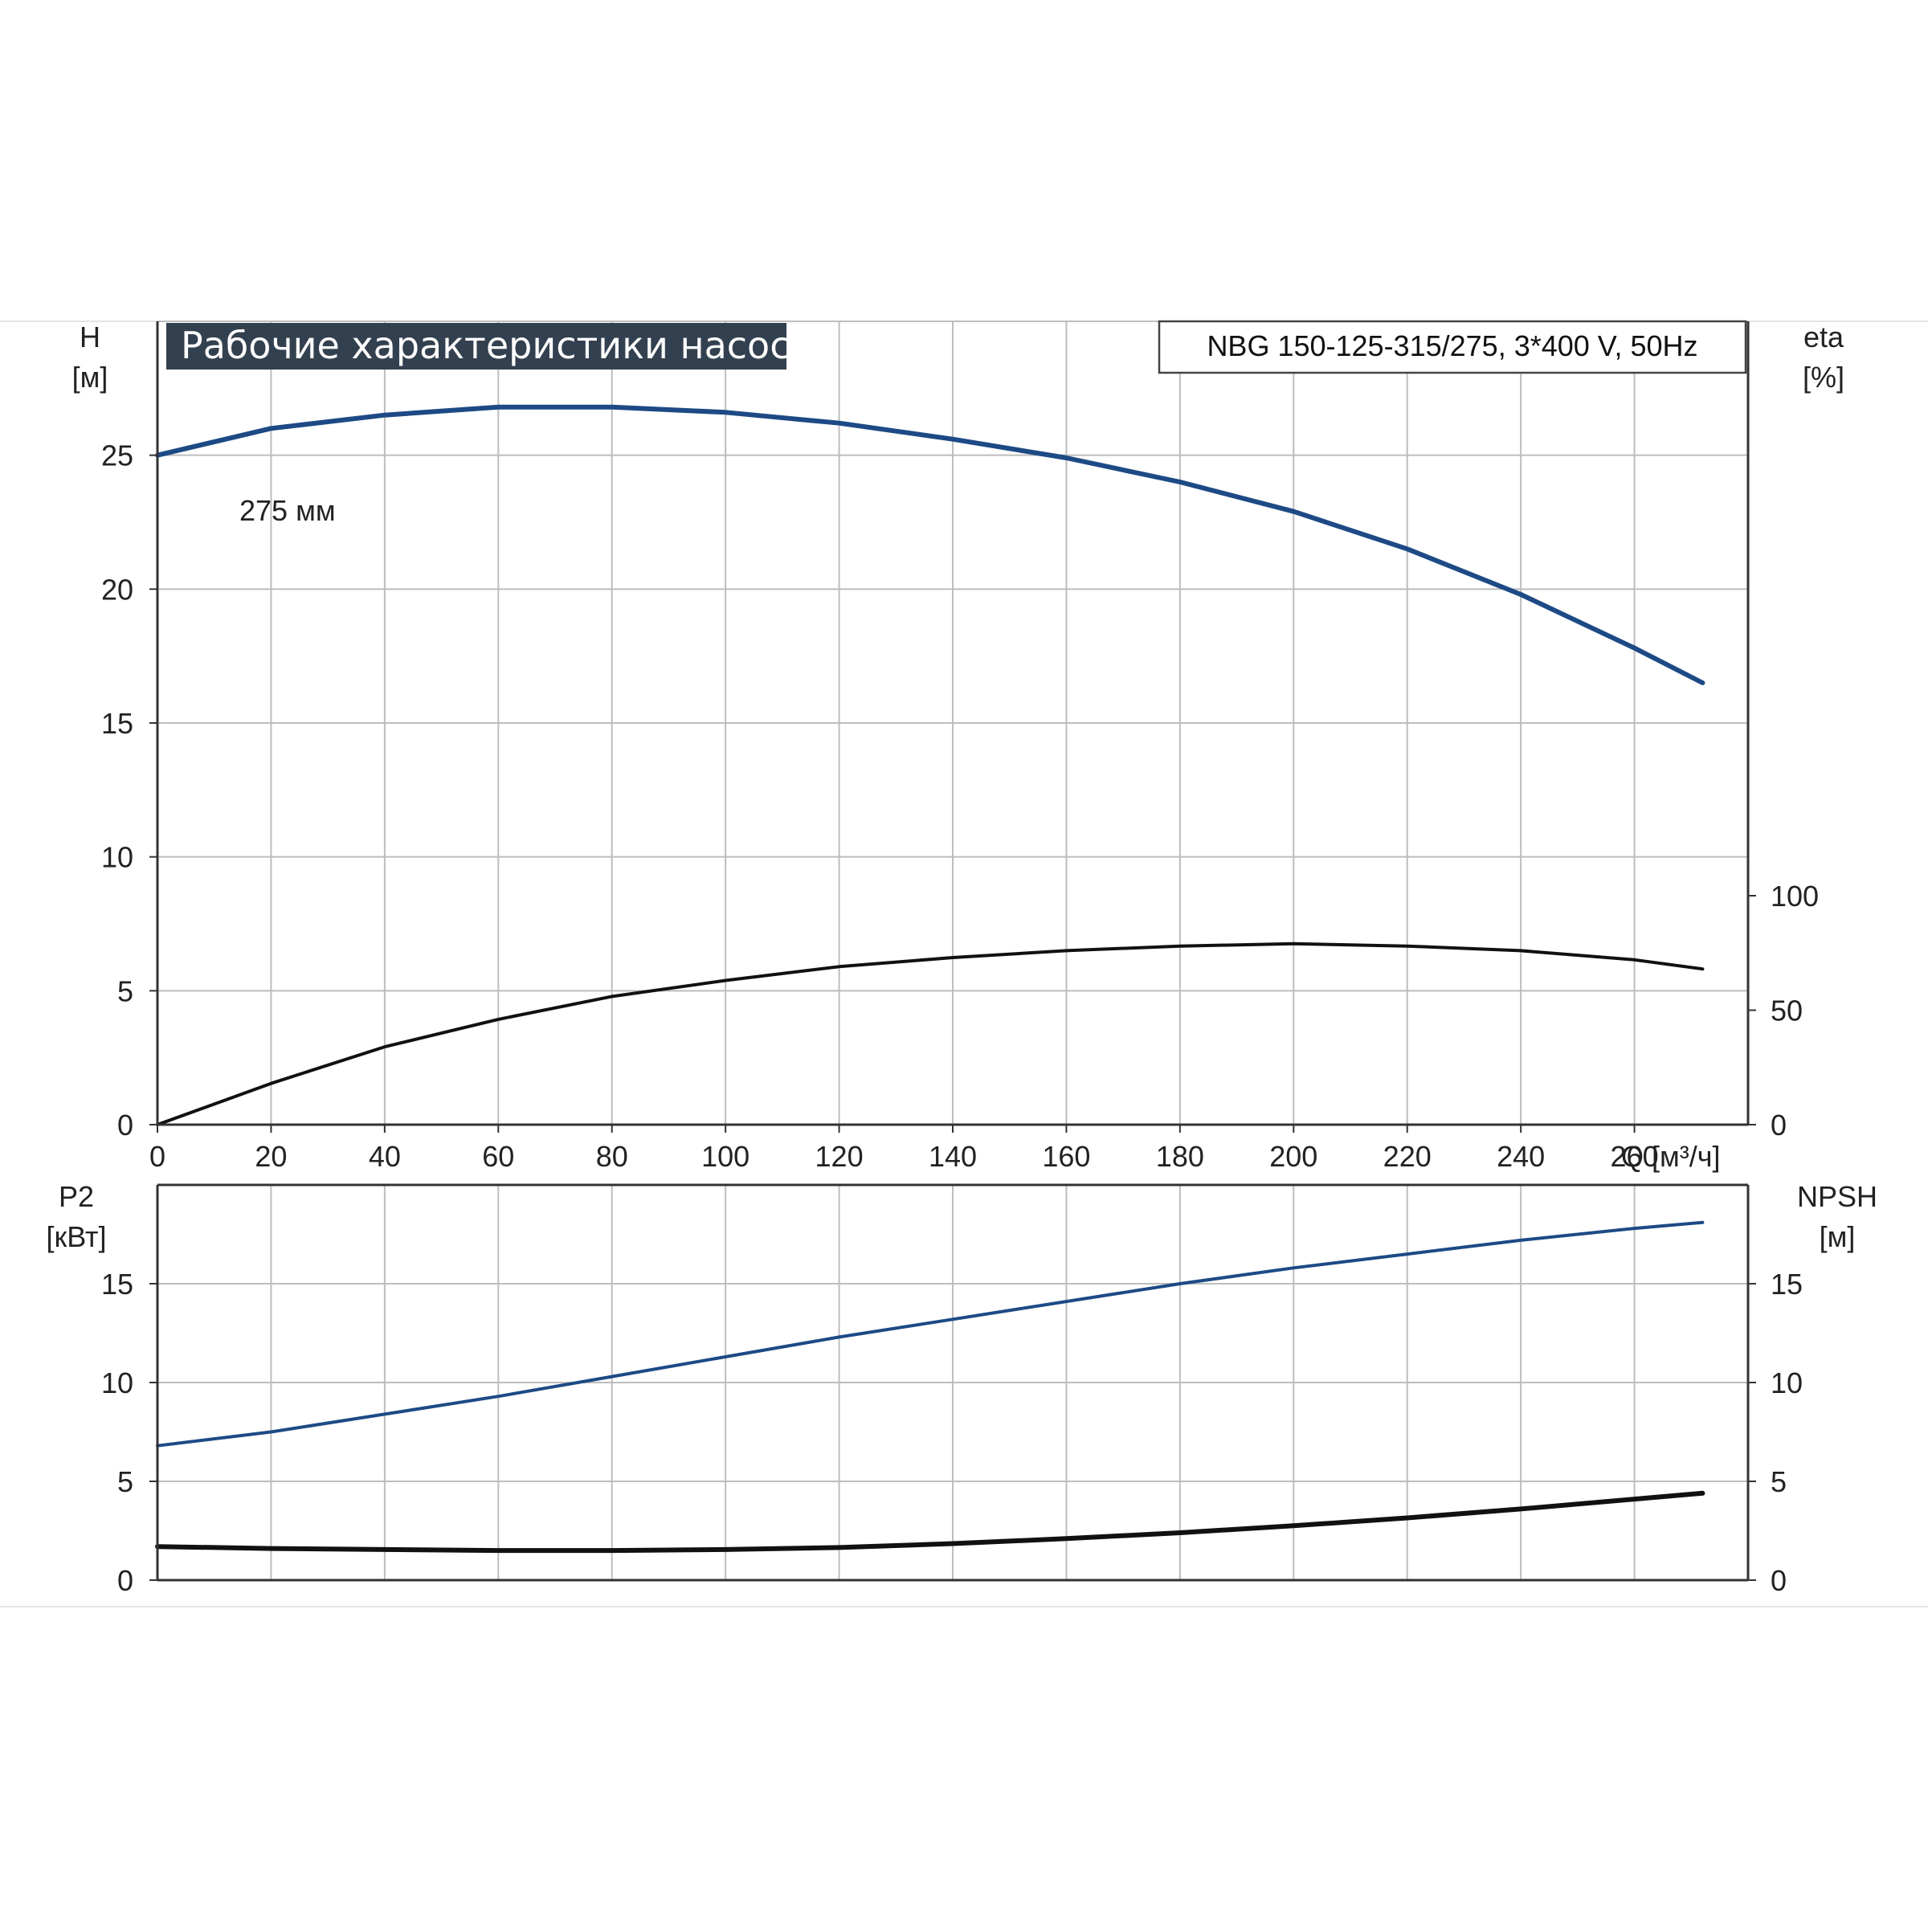 The height and width of the screenshot is (1932, 1928). Describe the element at coordinates (117, 1284) in the screenshot. I see `p2-tick-label: 15` at that location.